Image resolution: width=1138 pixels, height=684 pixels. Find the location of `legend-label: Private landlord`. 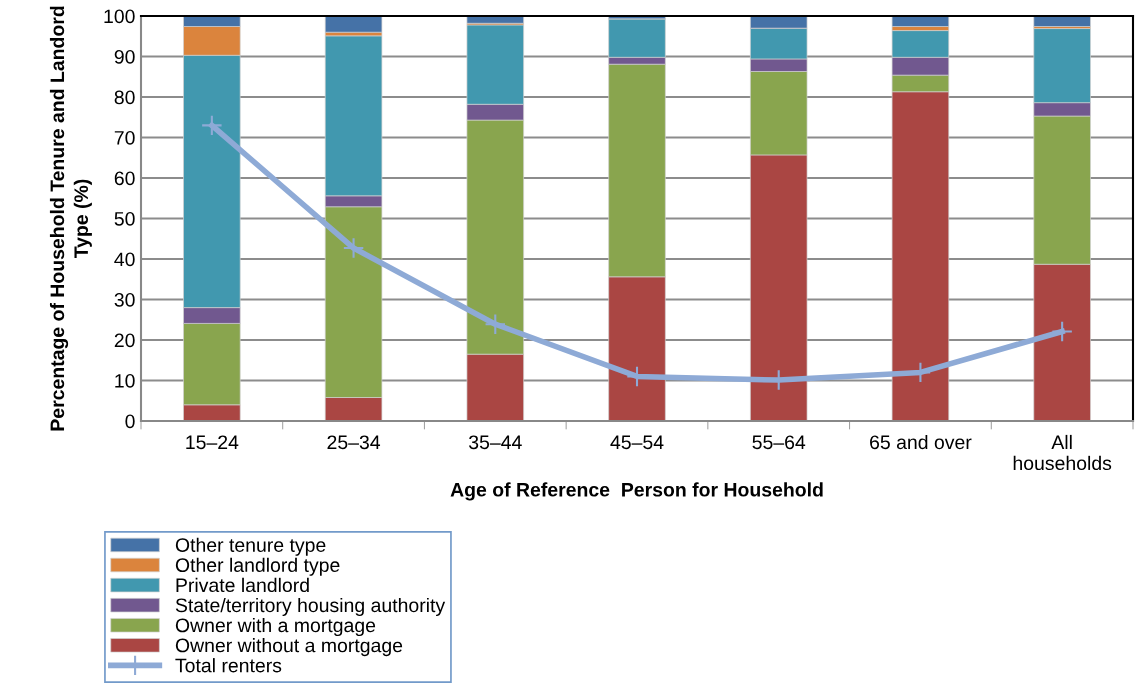

legend-label: Private landlord is located at coordinates (242, 585).